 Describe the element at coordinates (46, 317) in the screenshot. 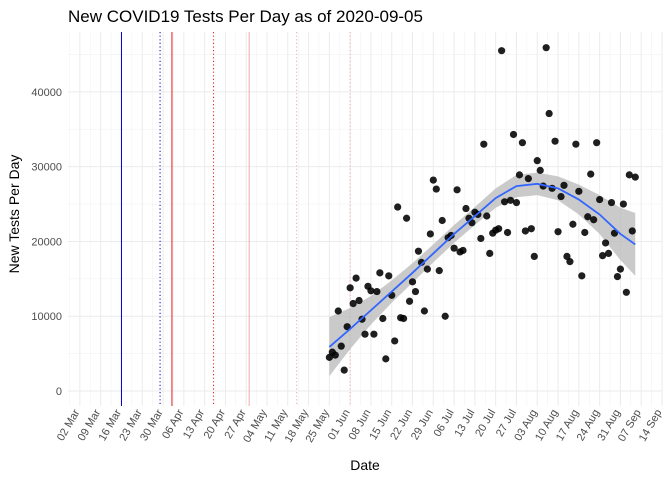

I see `y-tick-label: 10000` at that location.